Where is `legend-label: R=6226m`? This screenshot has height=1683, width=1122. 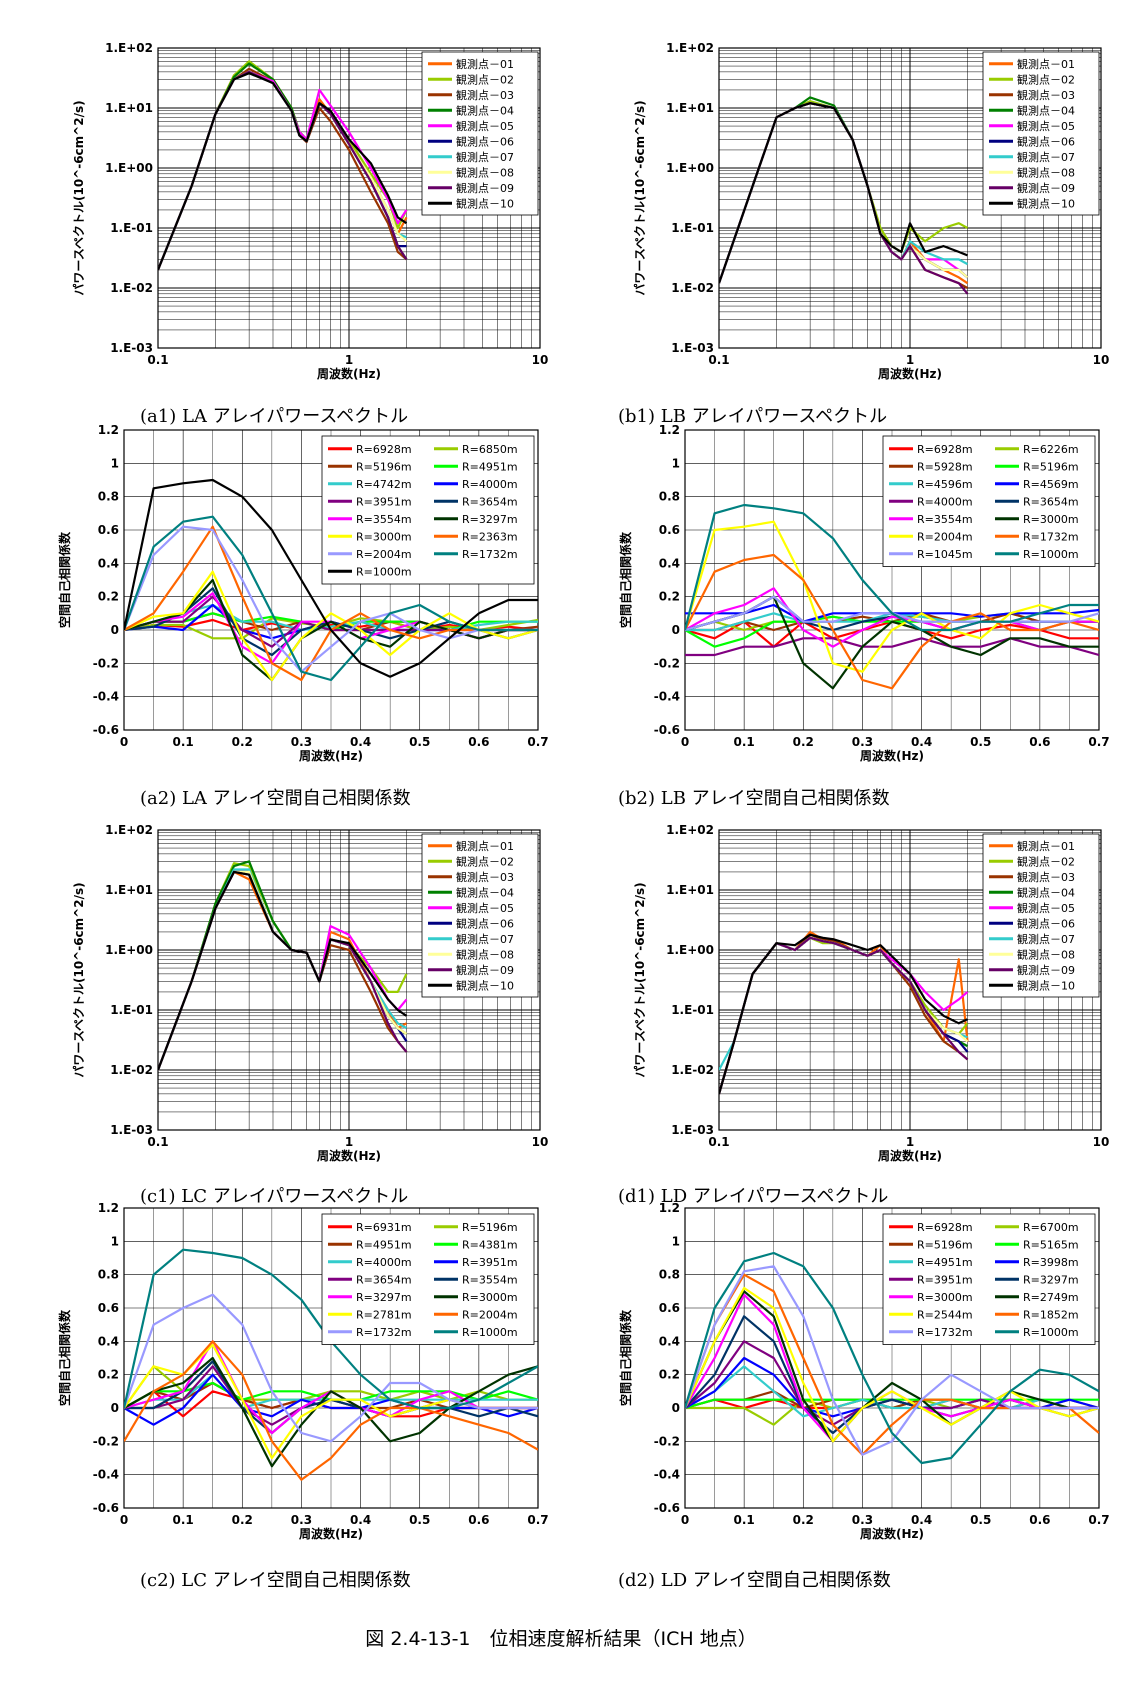 legend-label: R=6226m is located at coordinates (1051, 449).